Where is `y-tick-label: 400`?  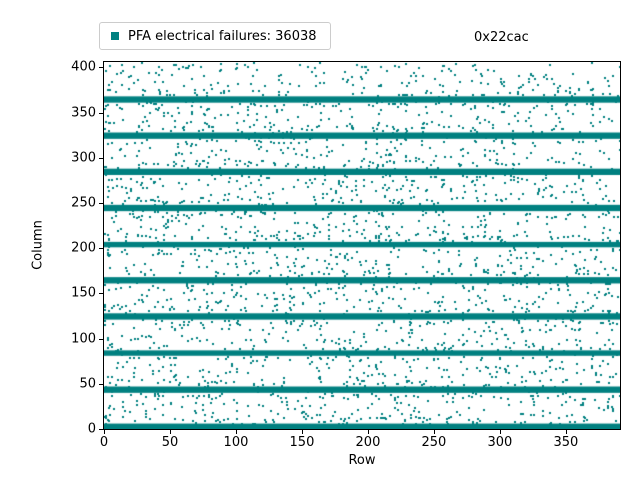 y-tick-label: 400 is located at coordinates (83, 67).